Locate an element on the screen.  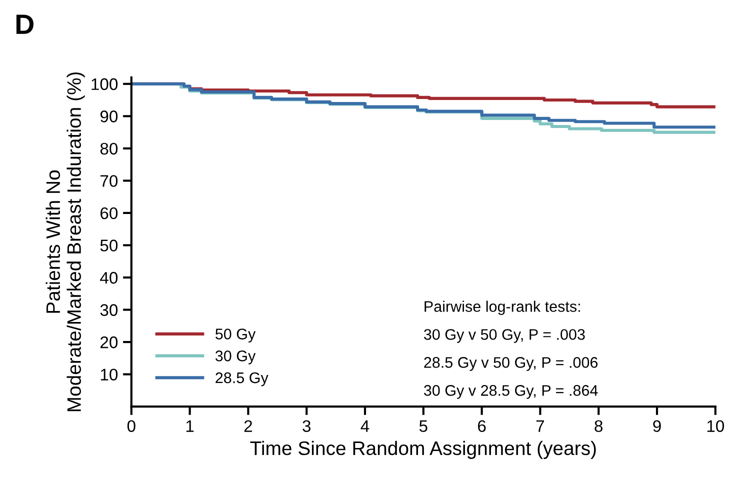
x-tick-label: 4 is located at coordinates (365, 426).